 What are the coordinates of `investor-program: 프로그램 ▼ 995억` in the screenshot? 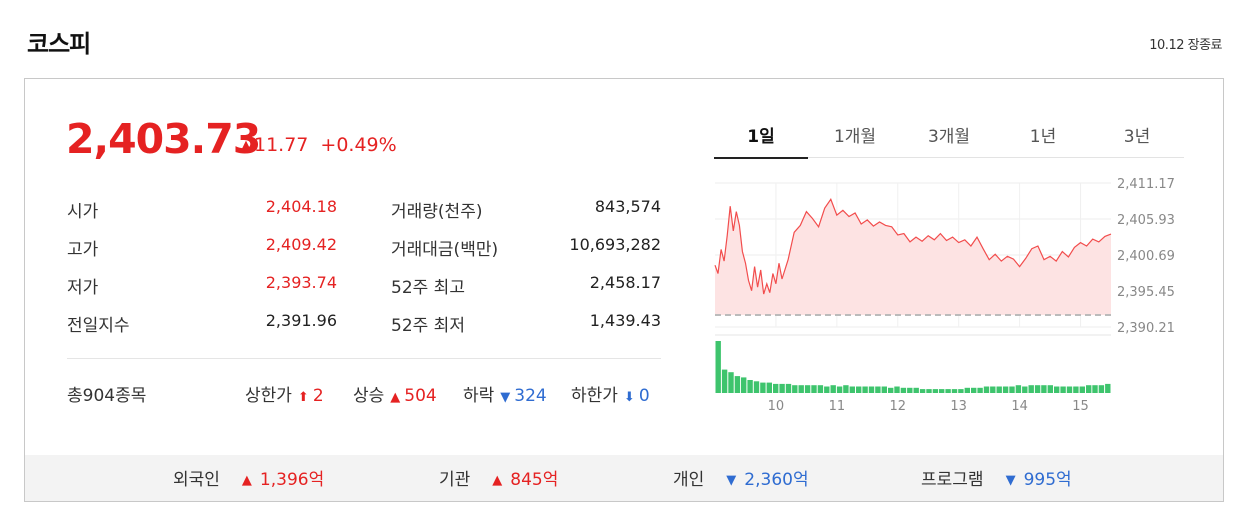 It's located at (996, 477).